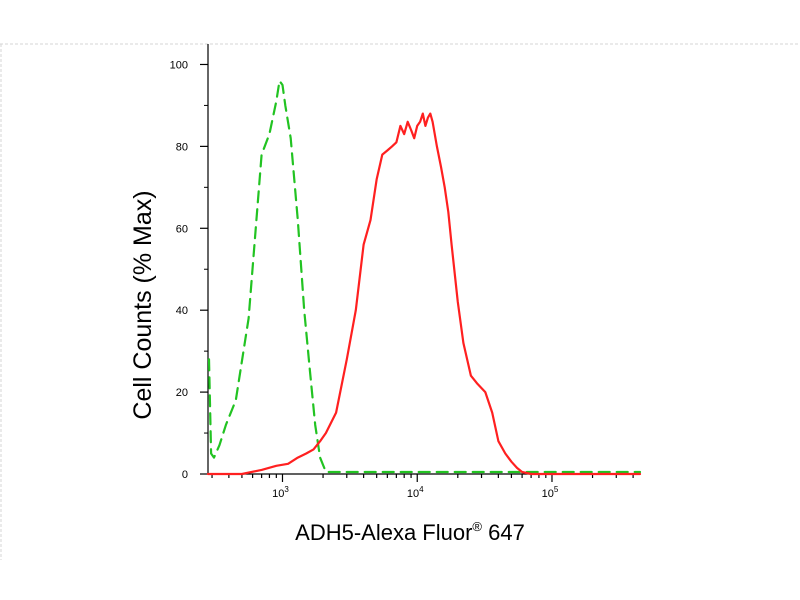 Image resolution: width=800 pixels, height=600 pixels. What do you see at coordinates (143, 304) in the screenshot?
I see `y-axis-title: Cell Counts (% Max)` at bounding box center [143, 304].